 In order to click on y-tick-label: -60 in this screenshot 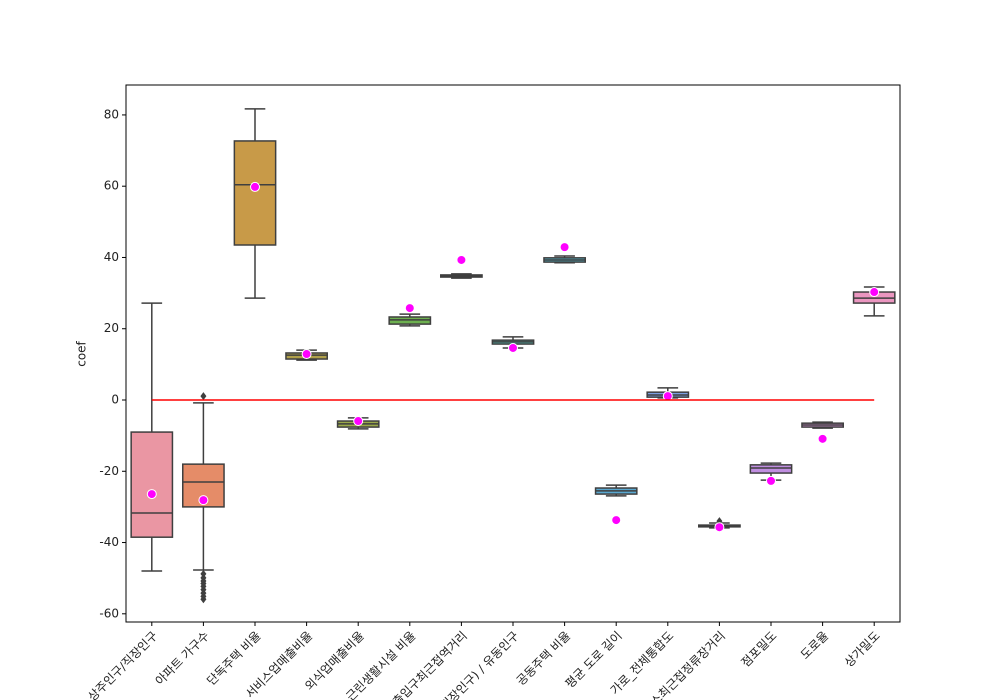, I will do `click(109, 613)`.